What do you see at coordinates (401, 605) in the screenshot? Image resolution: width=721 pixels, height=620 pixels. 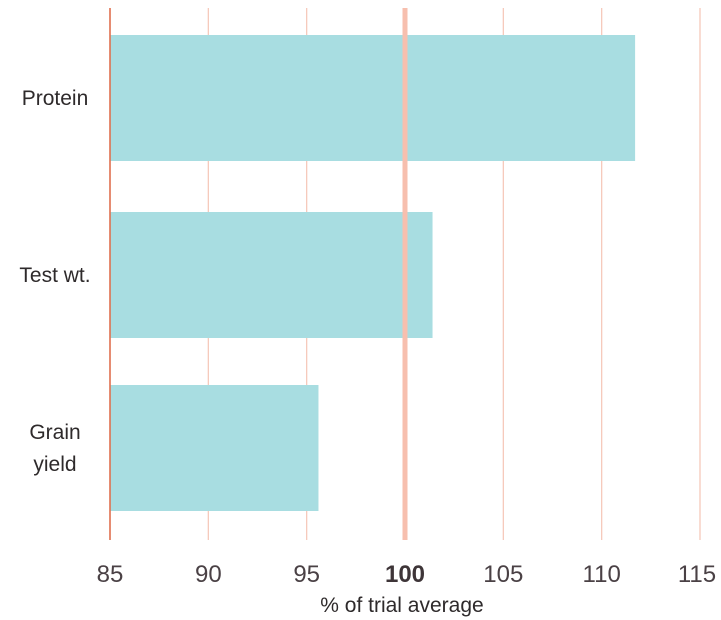 I see `x-axis-title: % of trial average` at bounding box center [401, 605].